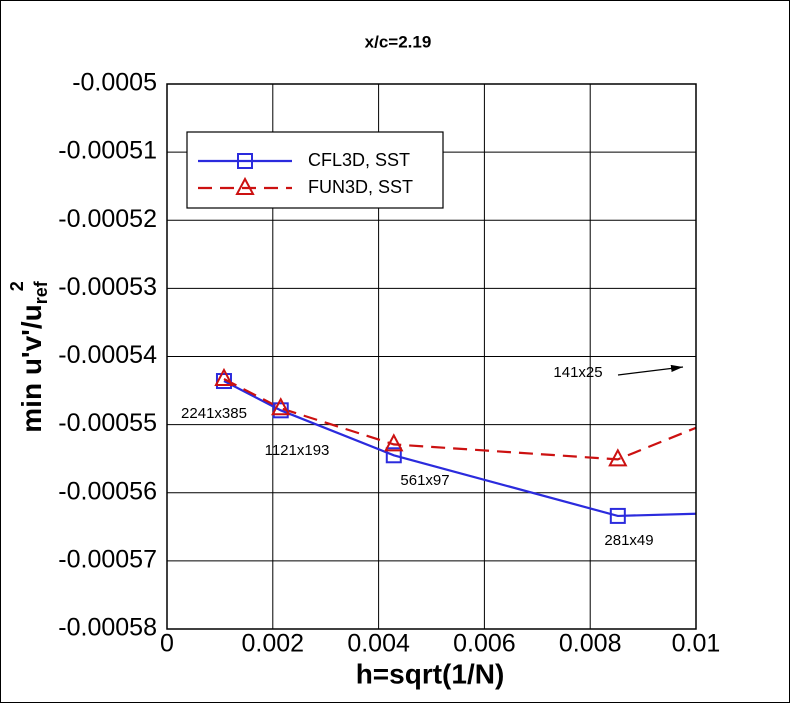 The height and width of the screenshot is (703, 790). Describe the element at coordinates (696, 644) in the screenshot. I see `x-tick-label: 0.01` at that location.